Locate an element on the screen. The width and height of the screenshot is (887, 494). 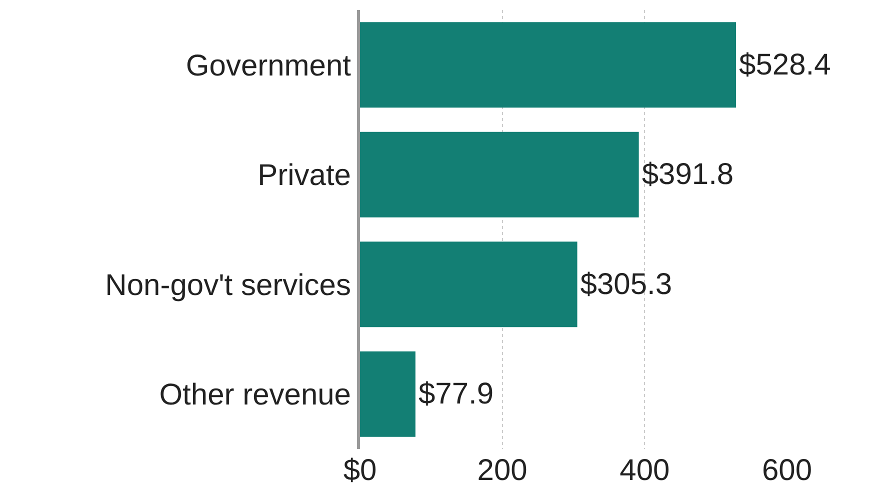
y-tick-label: Private is located at coordinates (304, 175).